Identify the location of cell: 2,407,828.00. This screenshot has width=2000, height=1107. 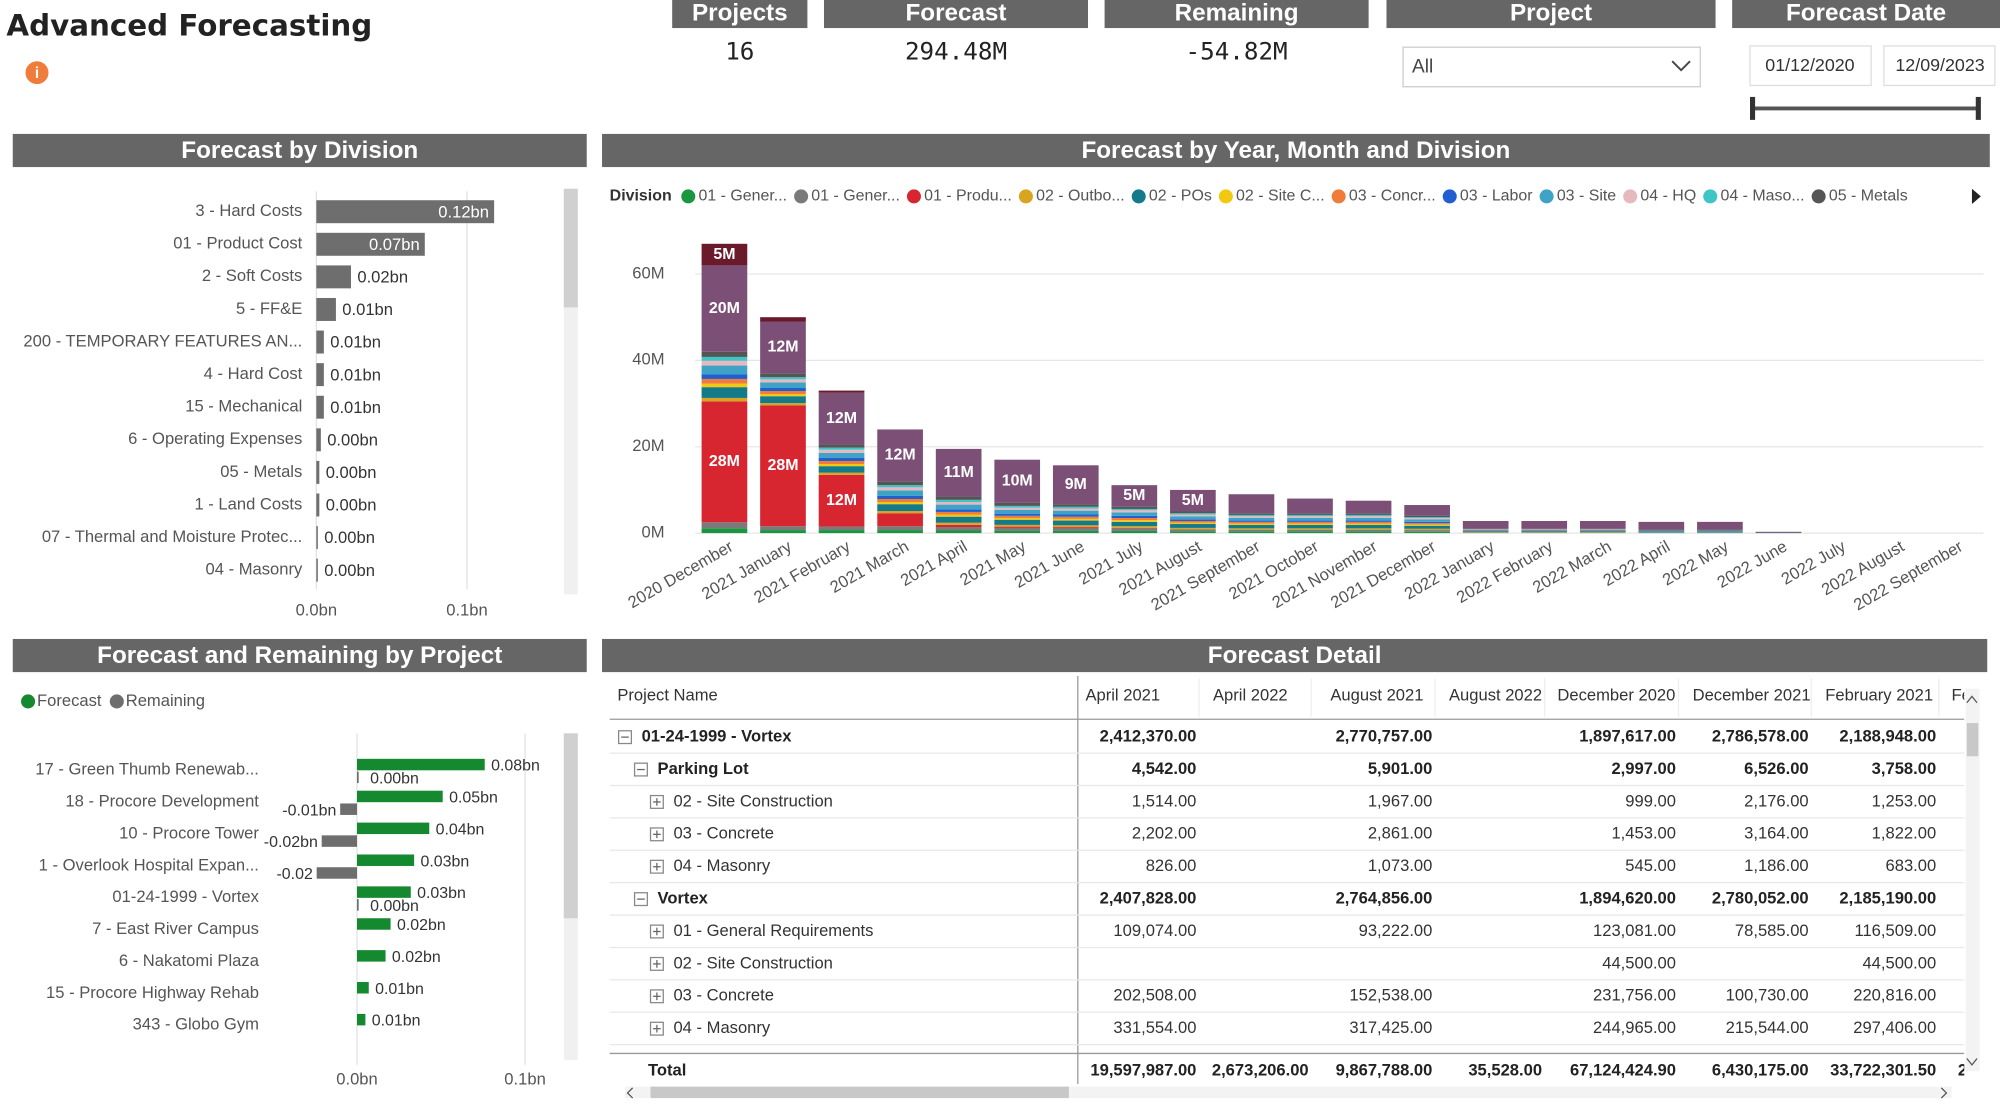
(1148, 897).